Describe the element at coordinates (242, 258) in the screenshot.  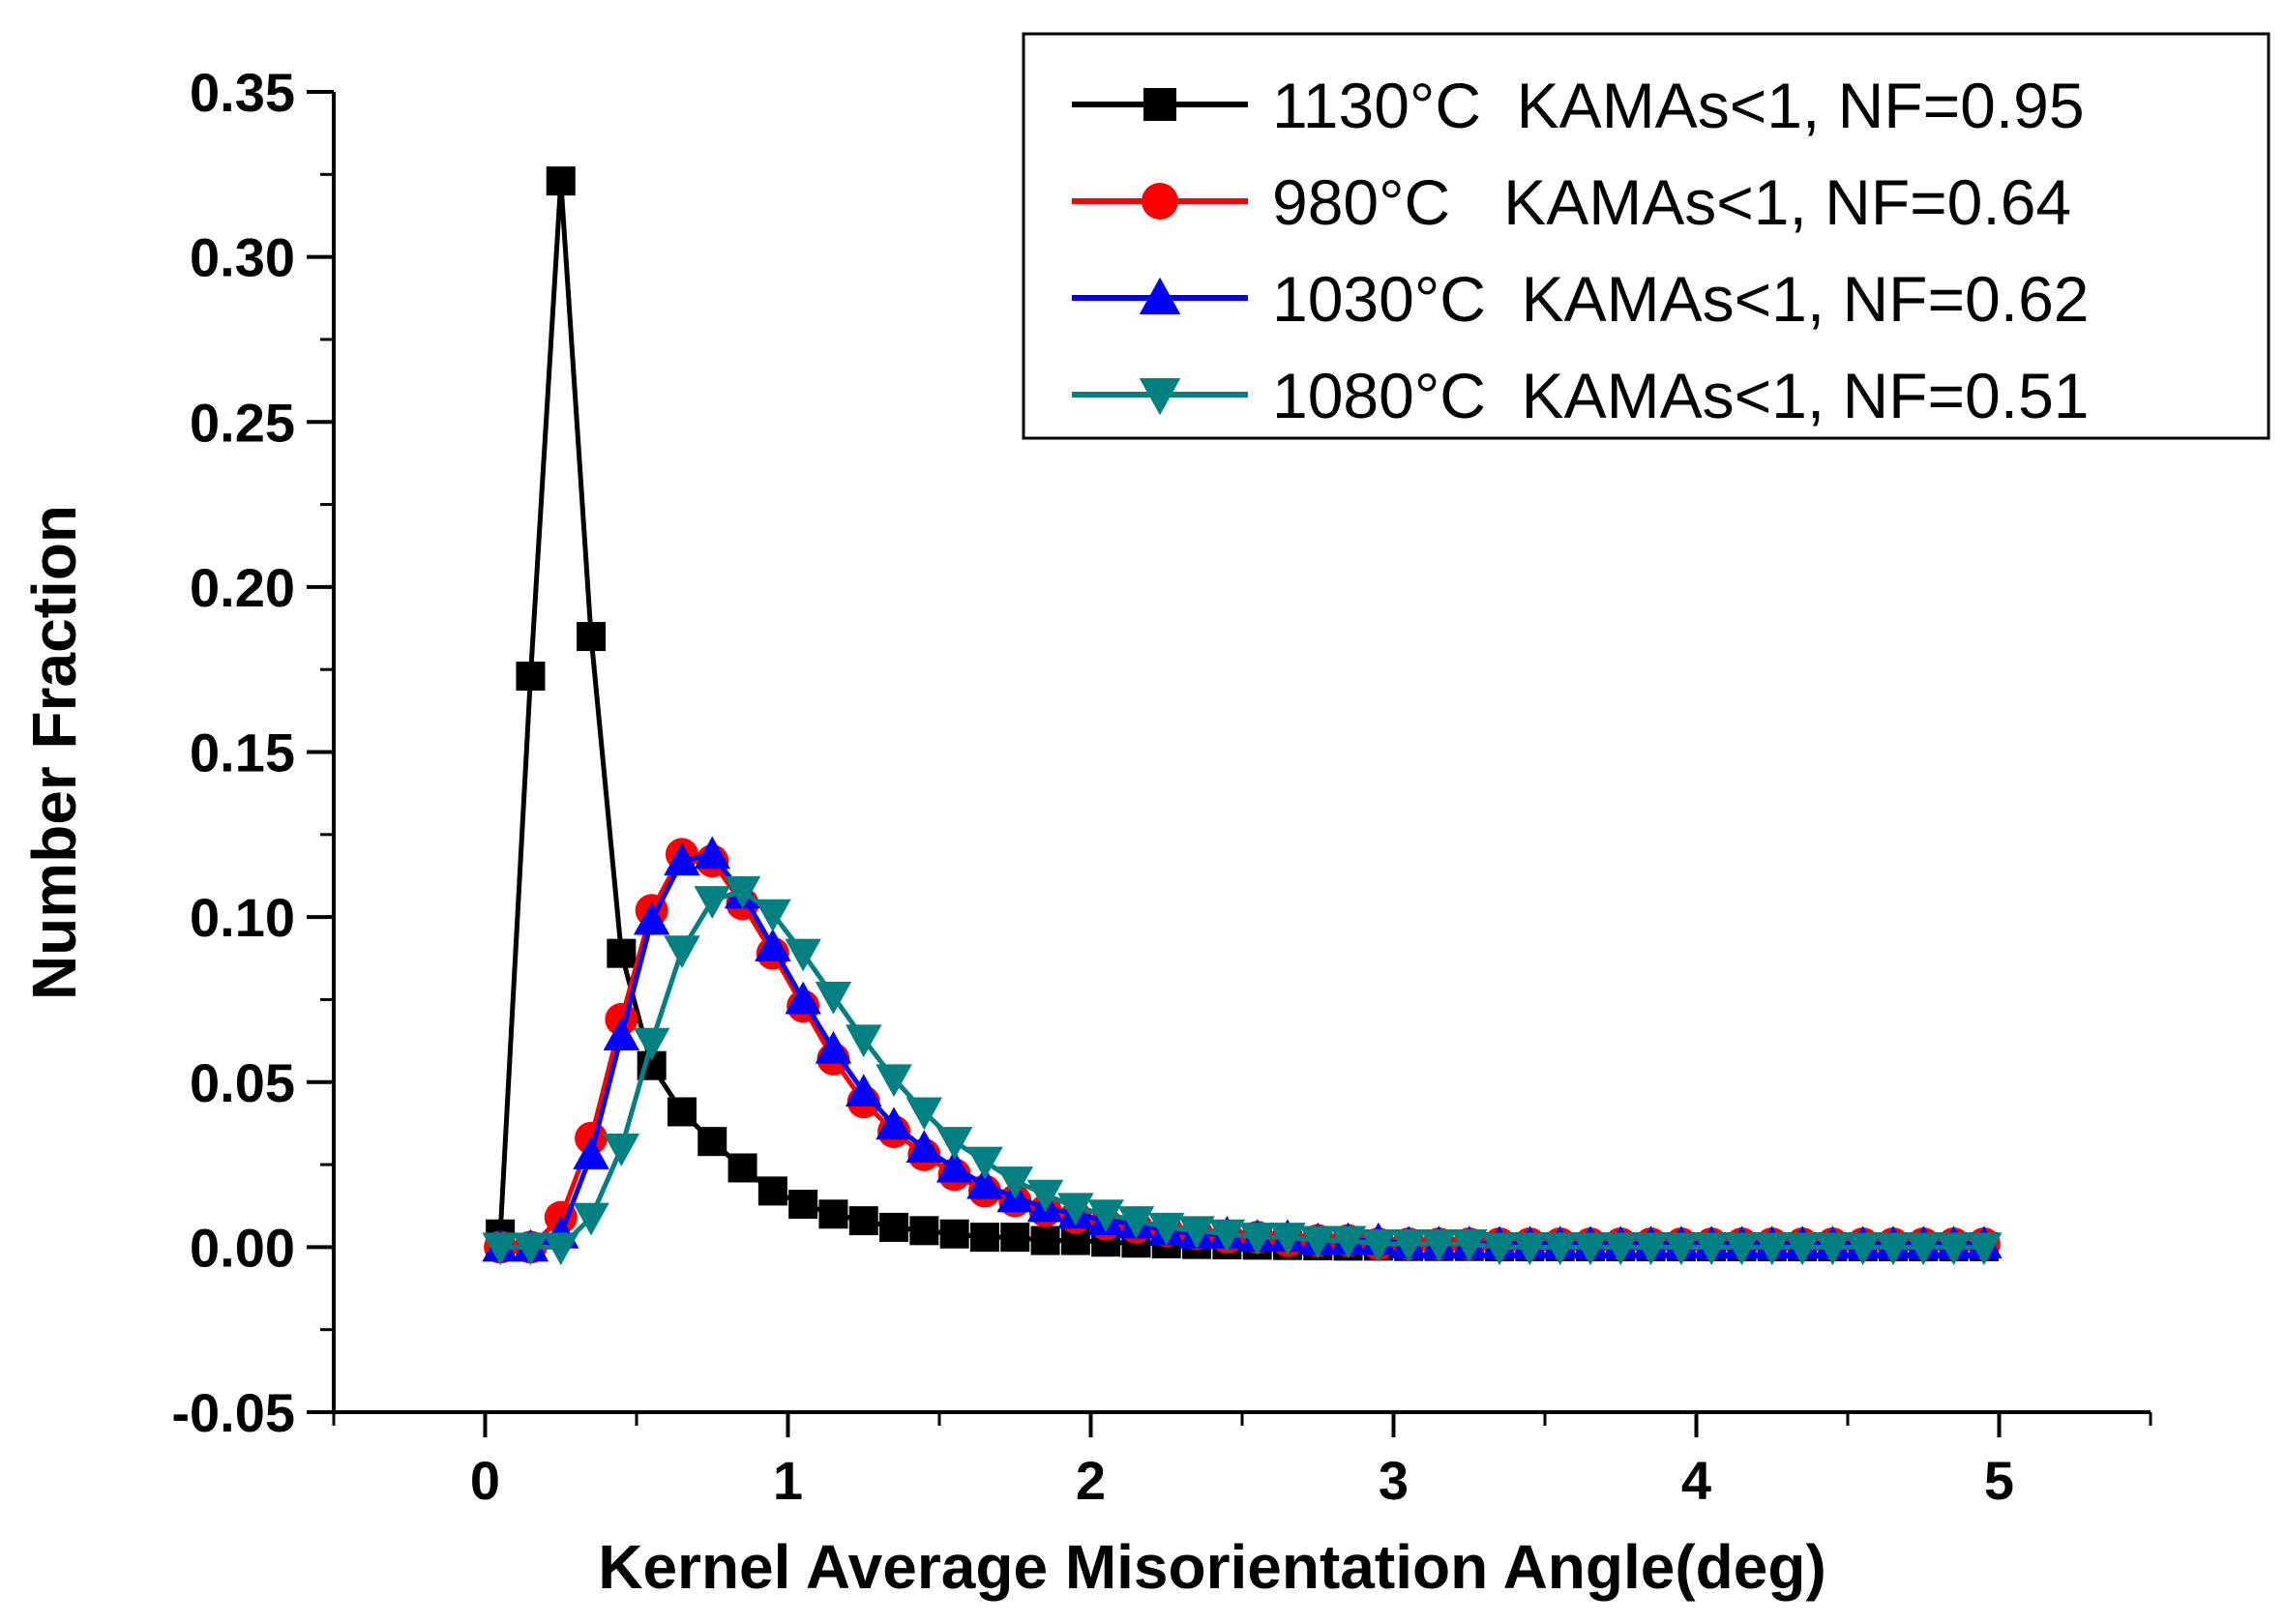
I see `y-tick-label: 0.30` at that location.